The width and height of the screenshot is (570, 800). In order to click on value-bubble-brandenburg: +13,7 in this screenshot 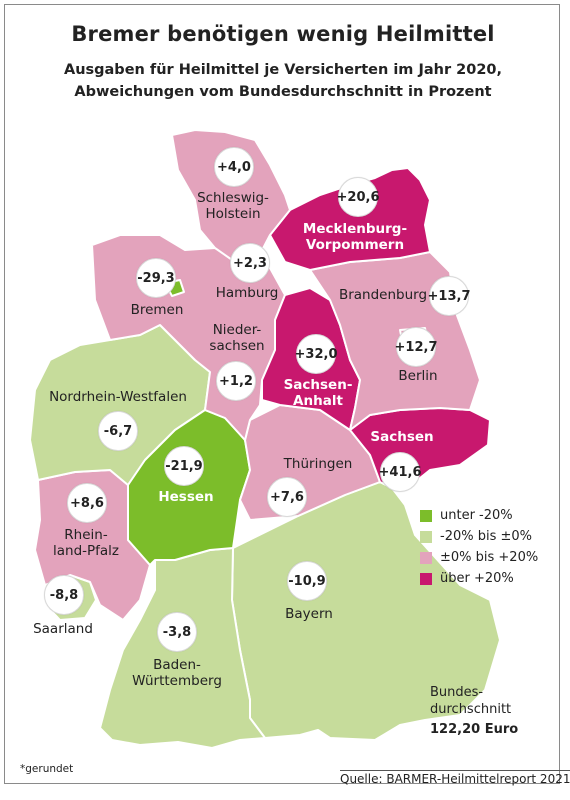, I will do `click(449, 296)`.